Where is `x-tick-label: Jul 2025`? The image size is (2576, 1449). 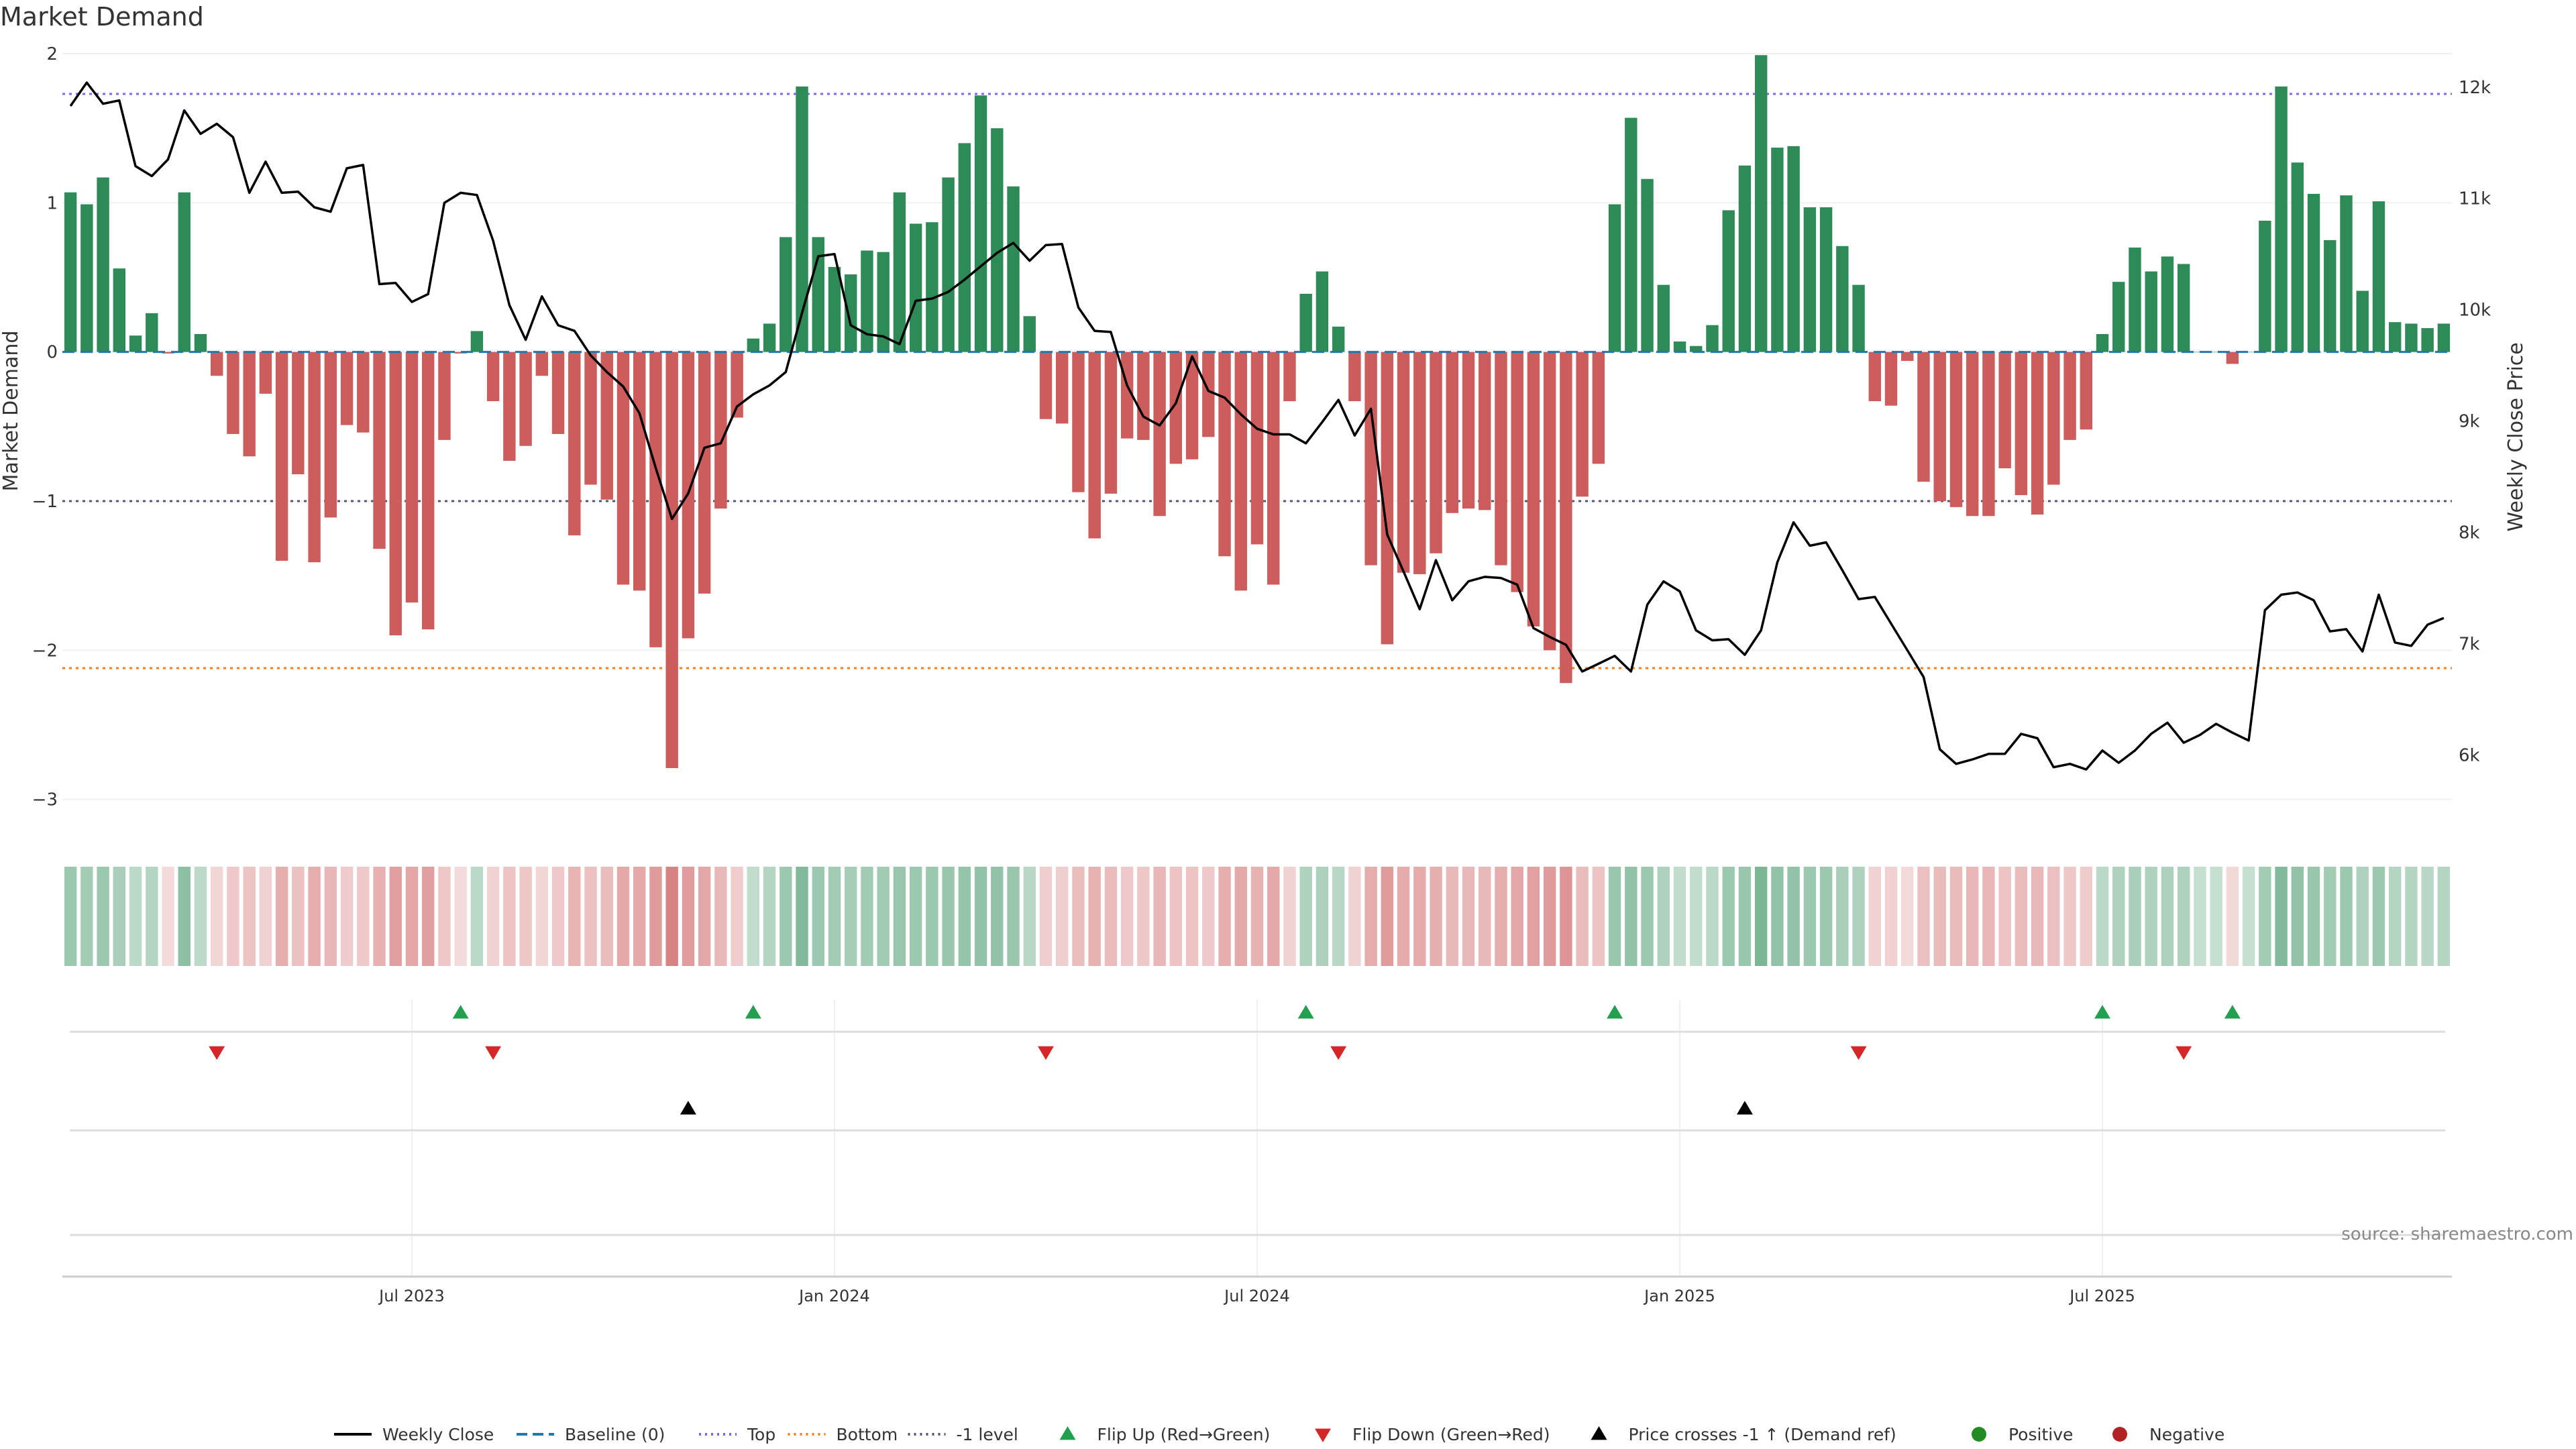
x-tick-label: Jul 2025 is located at coordinates (2101, 1296).